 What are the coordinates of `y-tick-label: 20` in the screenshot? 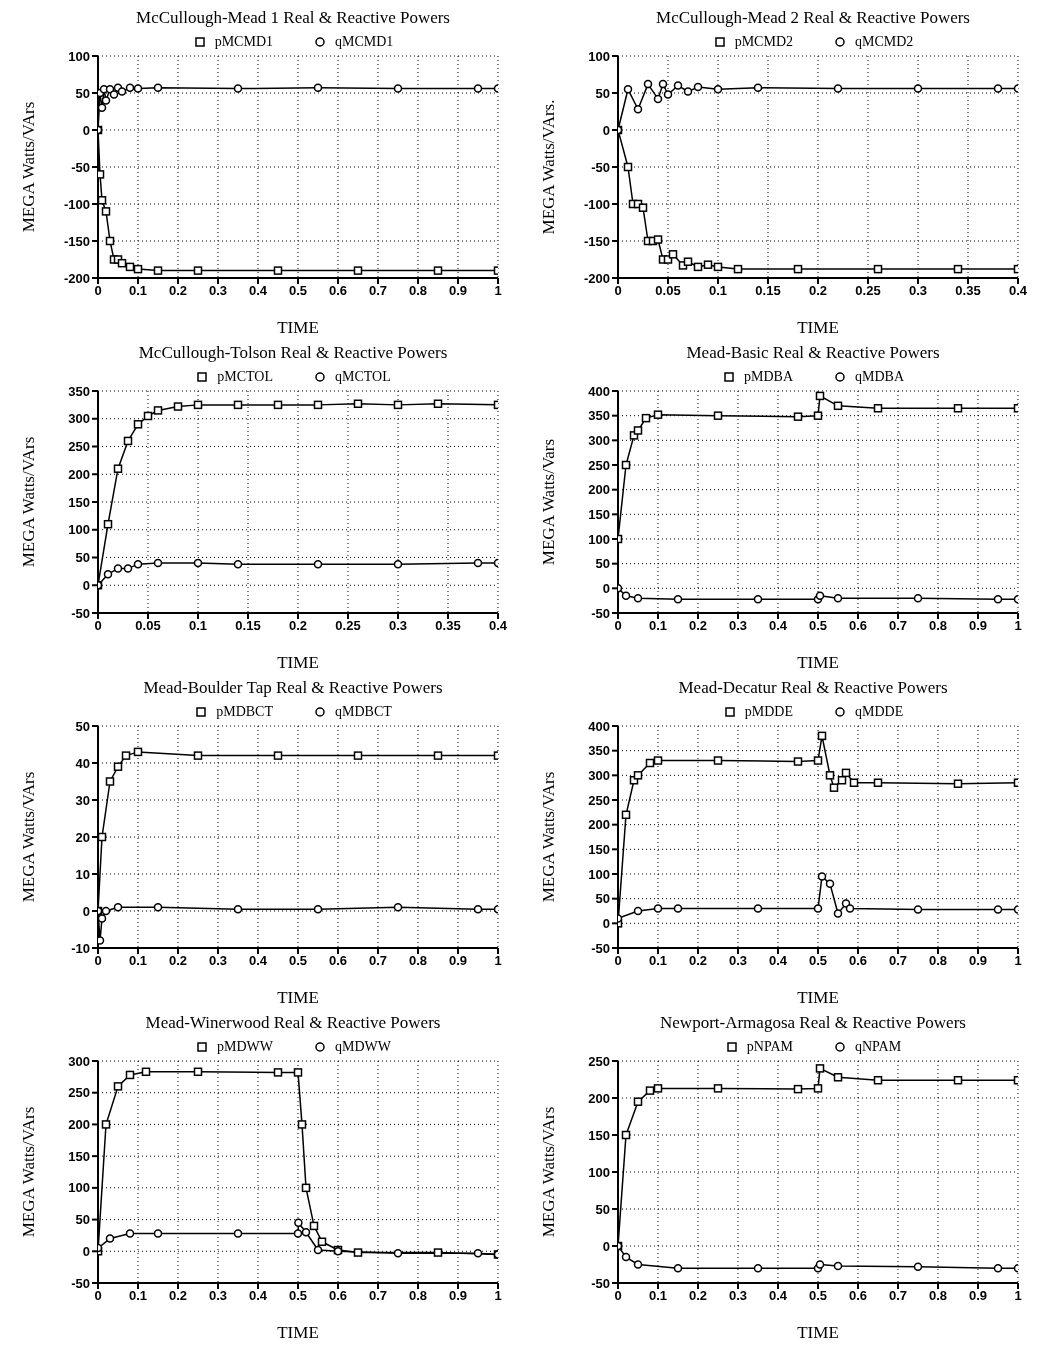 It's located at (82, 837).